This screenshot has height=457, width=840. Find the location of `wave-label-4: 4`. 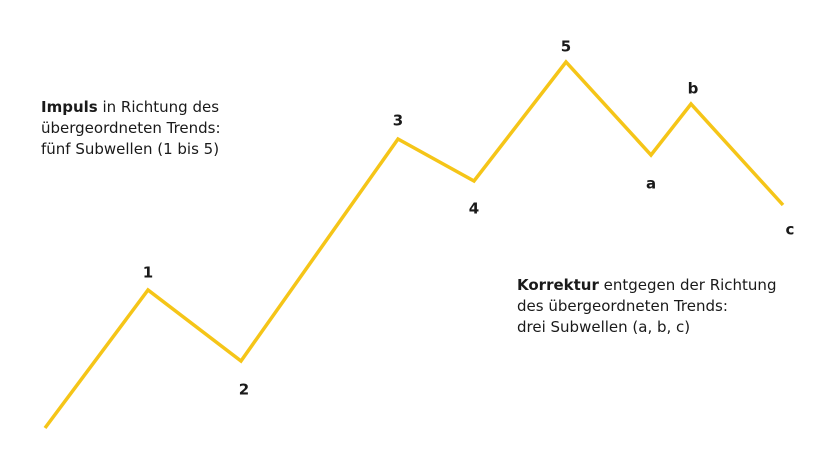

wave-label-4: 4 is located at coordinates (474, 209).